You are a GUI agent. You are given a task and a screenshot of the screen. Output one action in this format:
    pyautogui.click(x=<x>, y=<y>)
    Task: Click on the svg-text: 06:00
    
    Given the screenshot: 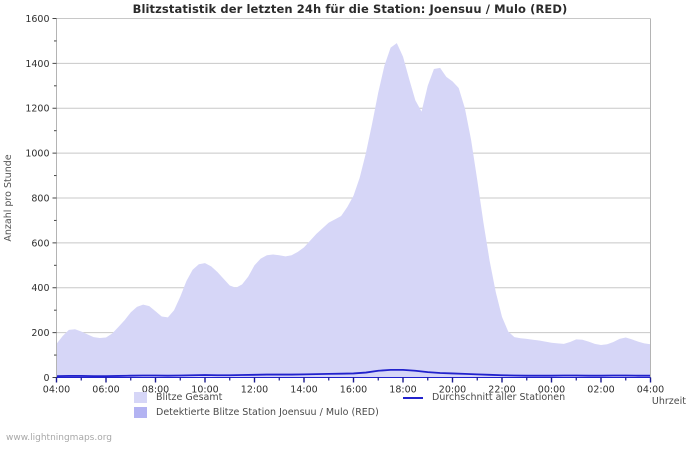 What is the action you would take?
    pyautogui.click(x=105, y=390)
    